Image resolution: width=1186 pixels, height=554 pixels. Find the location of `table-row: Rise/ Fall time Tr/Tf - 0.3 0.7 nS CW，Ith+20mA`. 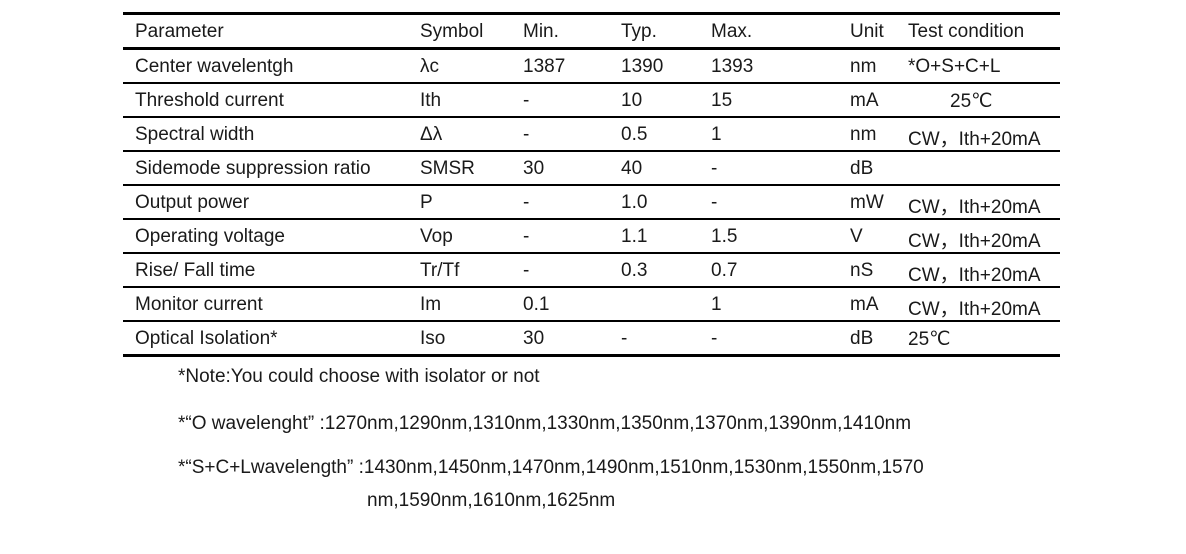

table-row: Rise/ Fall time Tr/Tf - 0.3 0.7 nS CW，Ith+20mA is located at coordinates (591, 271).